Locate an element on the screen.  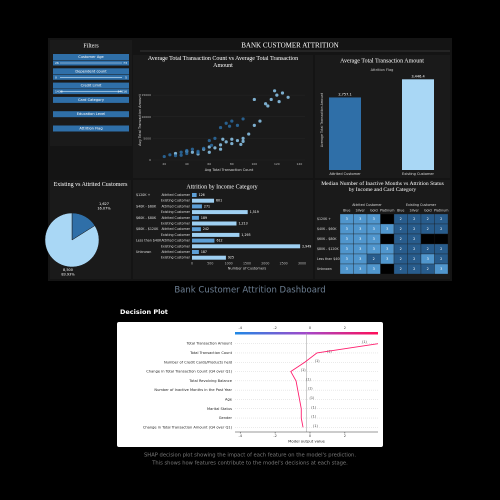
slider-min: 26 is located at coordinates (57, 63).